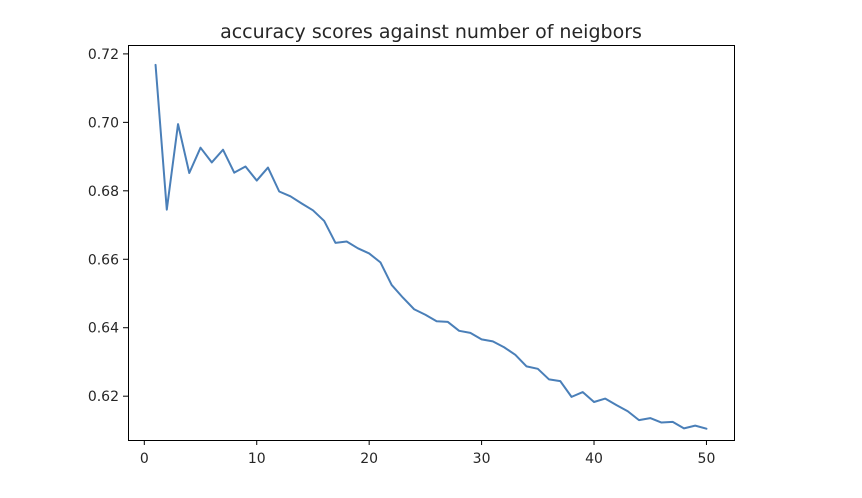 This screenshot has height=498, width=862. What do you see at coordinates (707, 459) in the screenshot?
I see `x-tick-label: 50` at bounding box center [707, 459].